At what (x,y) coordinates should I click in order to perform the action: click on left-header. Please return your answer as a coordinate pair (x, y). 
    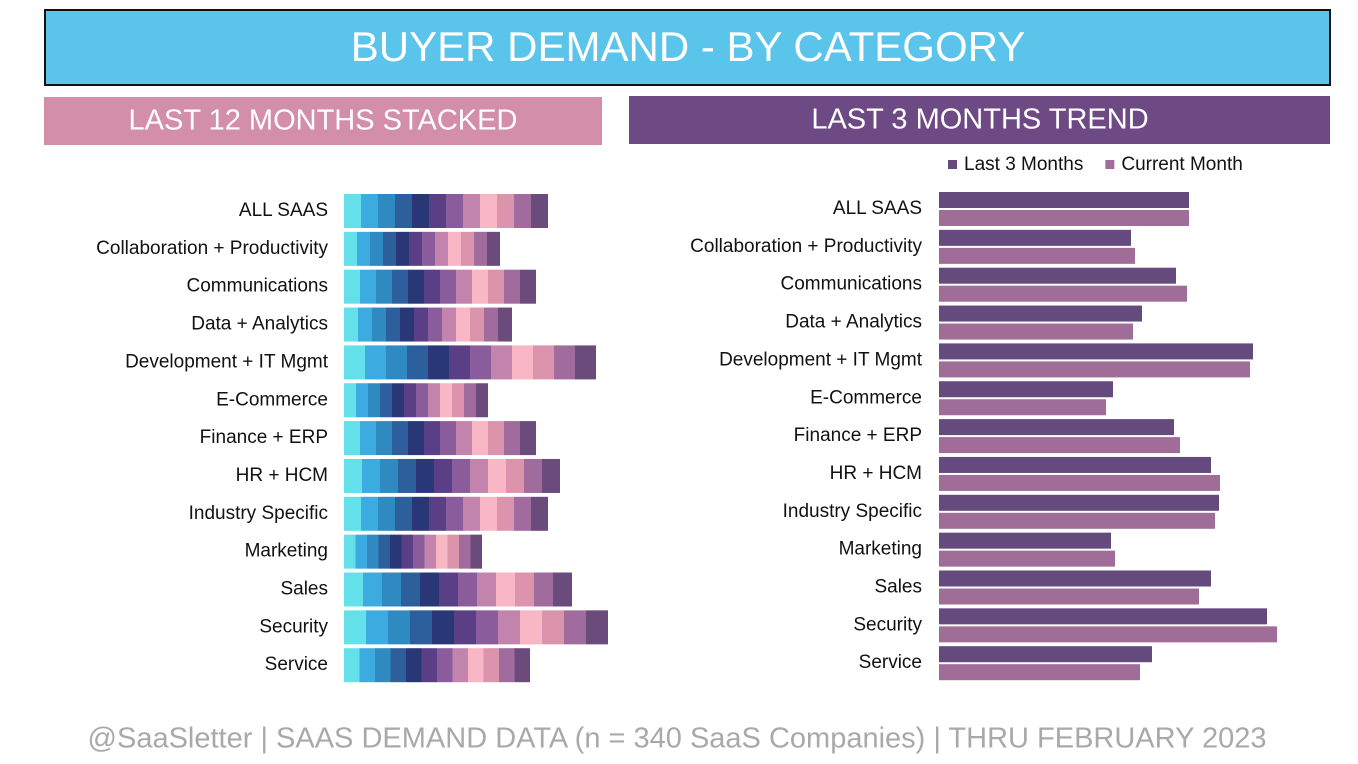
    Looking at the image, I should click on (323, 121).